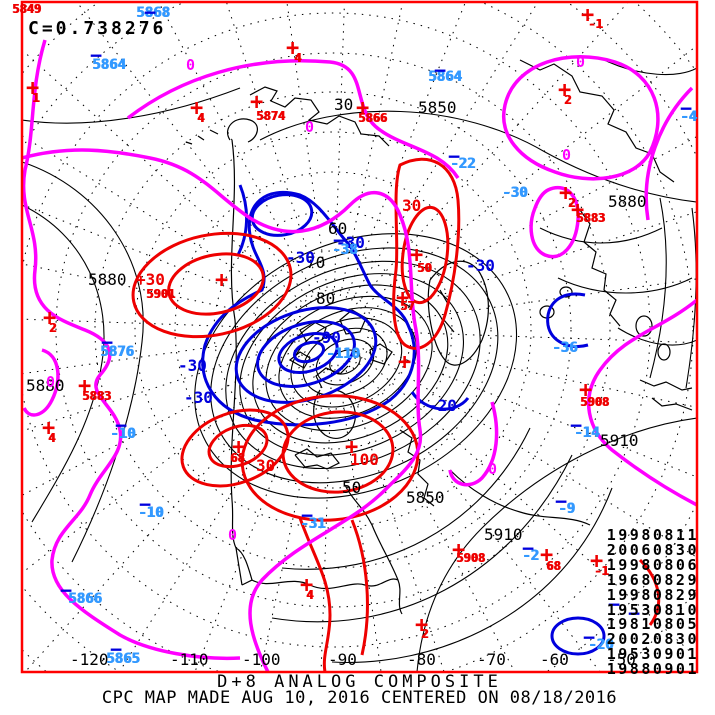 The image size is (715, 715). Describe the element at coordinates (530, 556) in the screenshot. I see `anomaly-value: -2` at that location.